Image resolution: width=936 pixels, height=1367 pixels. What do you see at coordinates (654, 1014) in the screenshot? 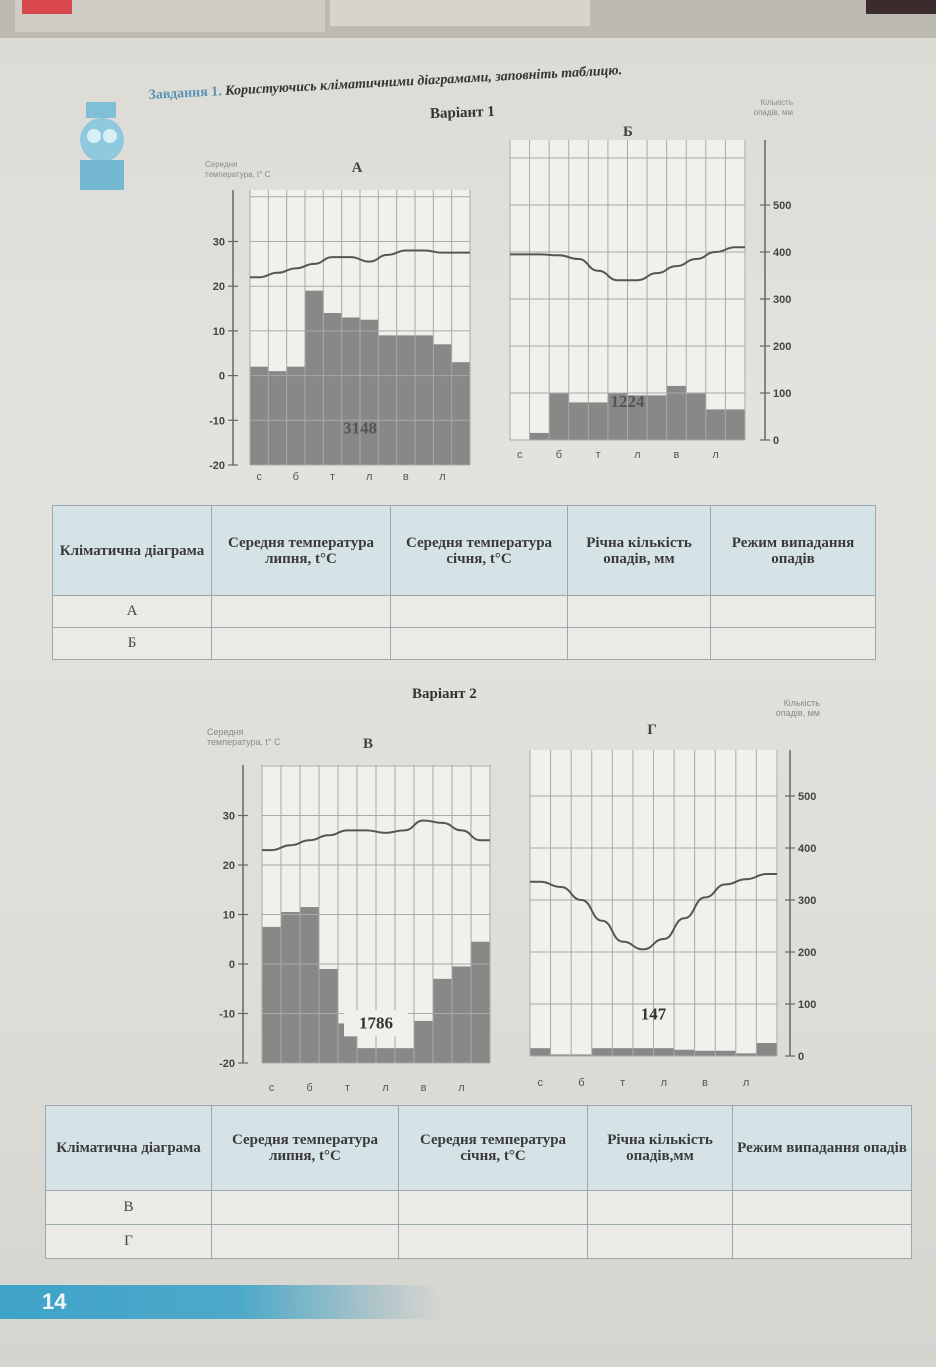
I see `annual-precipitation-label: 147` at bounding box center [654, 1014].